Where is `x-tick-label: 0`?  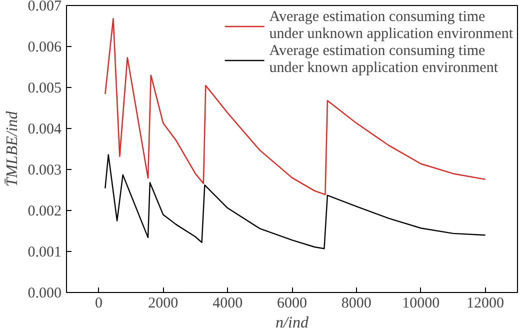
x-tick-label: 0 is located at coordinates (98, 304).